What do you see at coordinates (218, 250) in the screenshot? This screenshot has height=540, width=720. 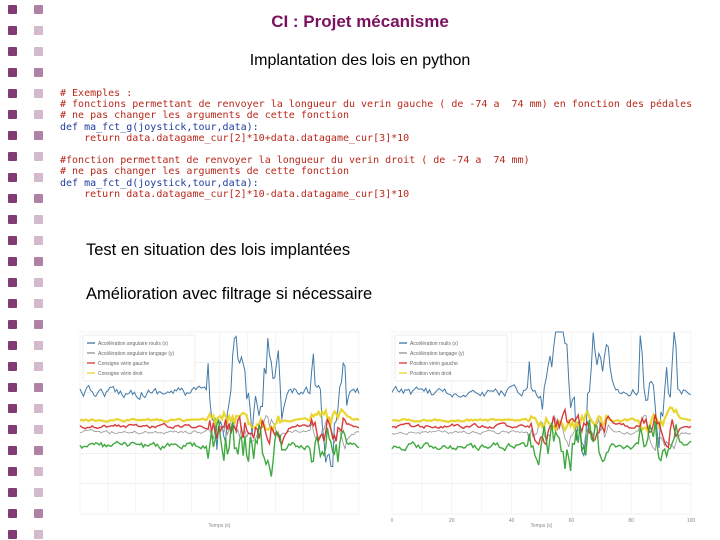 I see `bullet-test: Test en situation des lois implantées` at bounding box center [218, 250].